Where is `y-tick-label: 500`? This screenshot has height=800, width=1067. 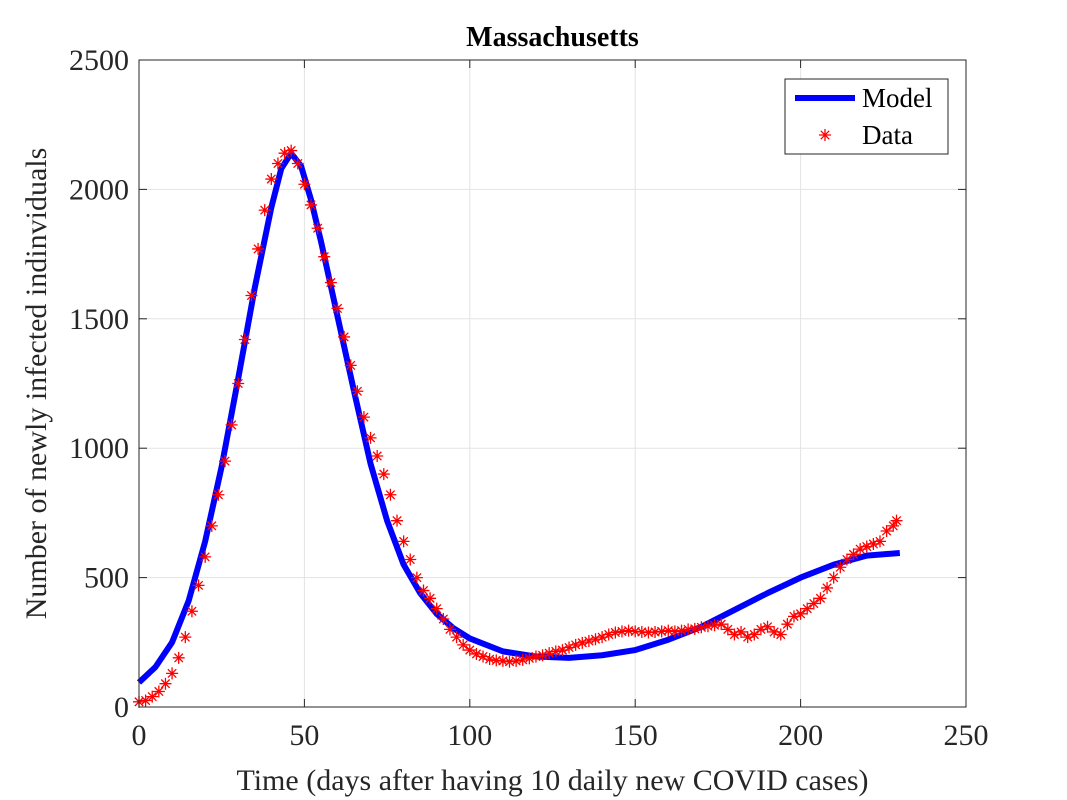
y-tick-label: 500 is located at coordinates (106, 578).